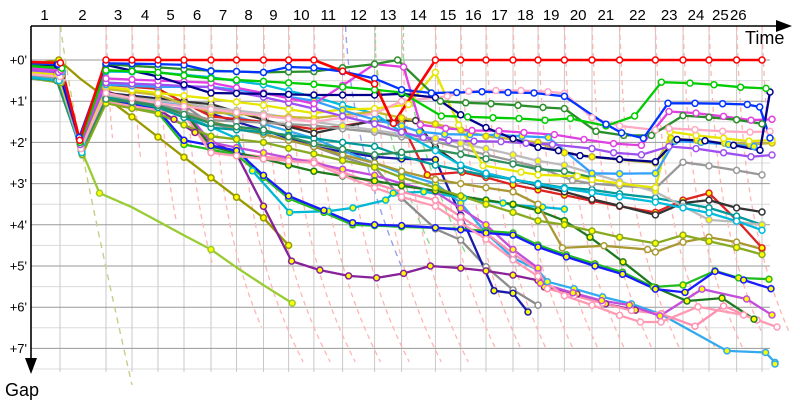 This screenshot has height=405, width=800. What do you see at coordinates (578, 15) in the screenshot?
I see `svg-text: 20` at bounding box center [578, 15].